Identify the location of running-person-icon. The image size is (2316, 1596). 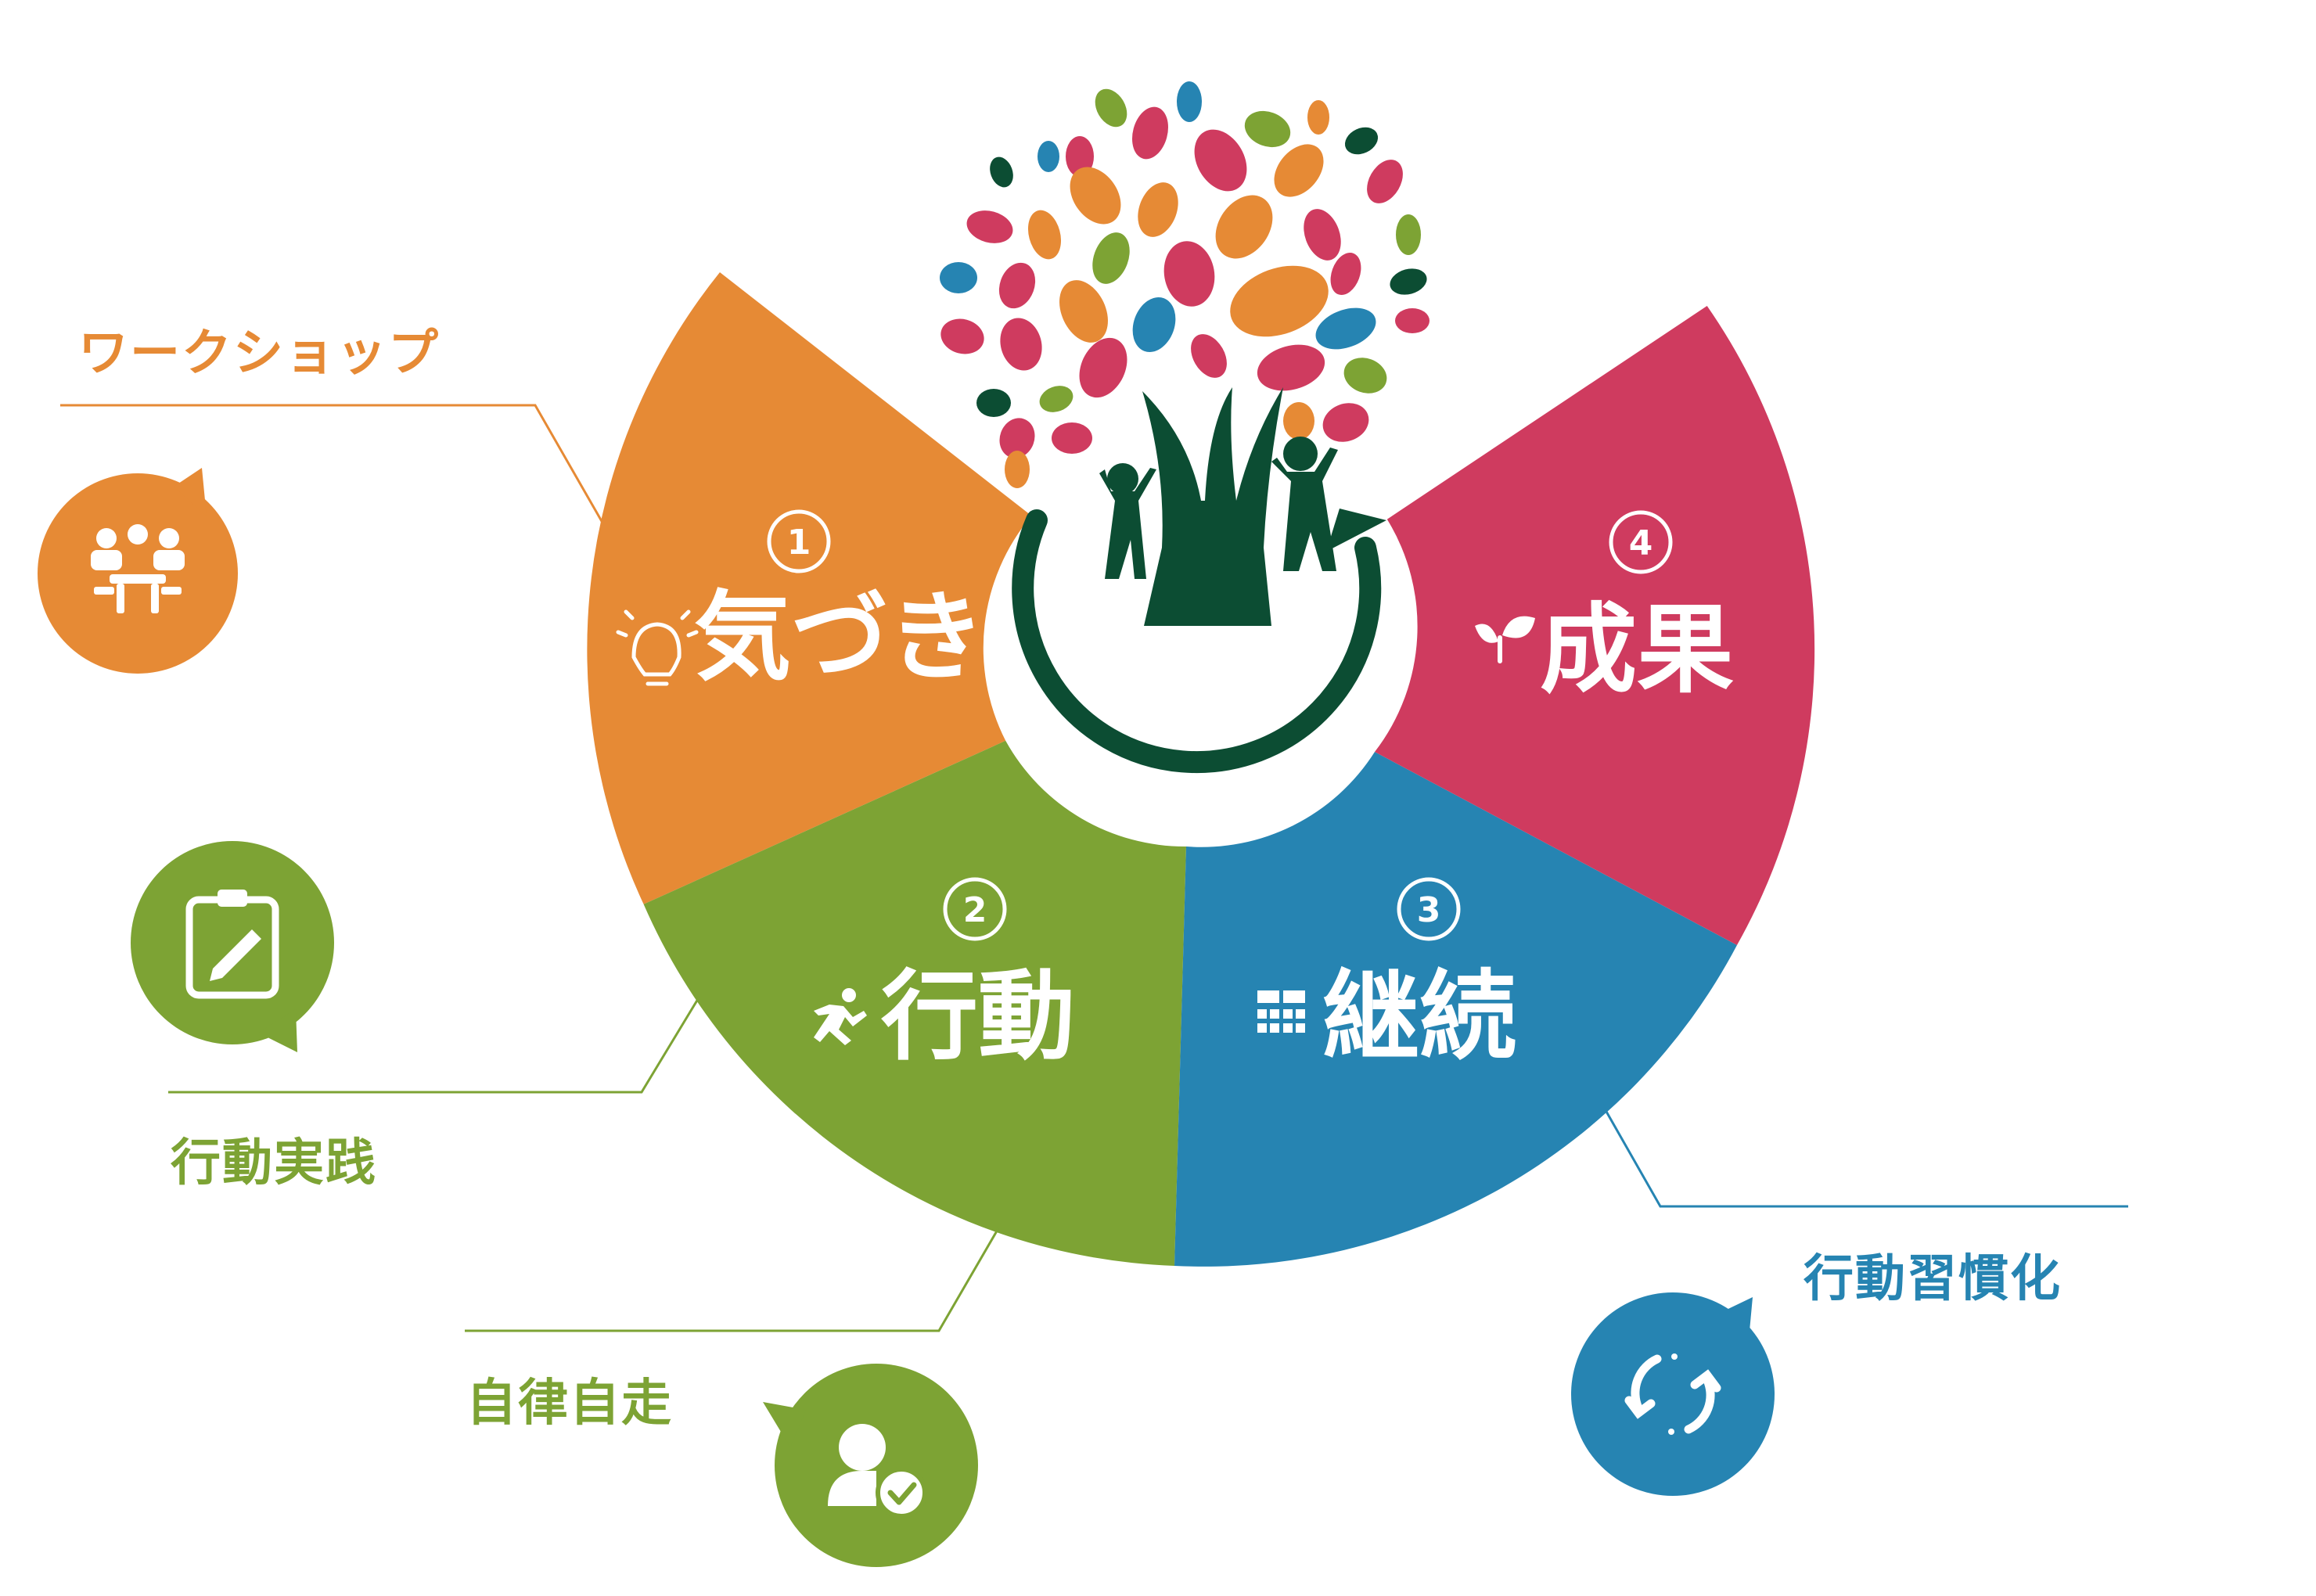
(840, 1016).